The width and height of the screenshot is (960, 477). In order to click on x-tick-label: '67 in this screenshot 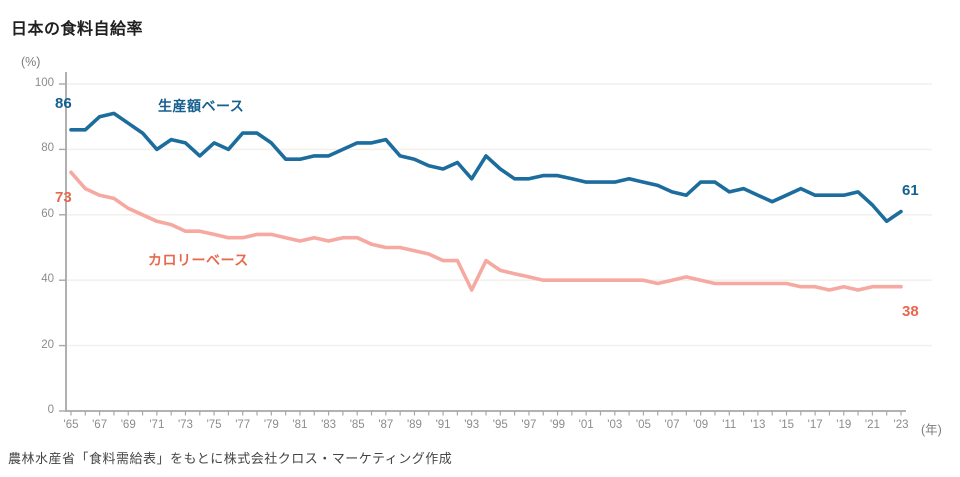, I will do `click(100, 425)`.